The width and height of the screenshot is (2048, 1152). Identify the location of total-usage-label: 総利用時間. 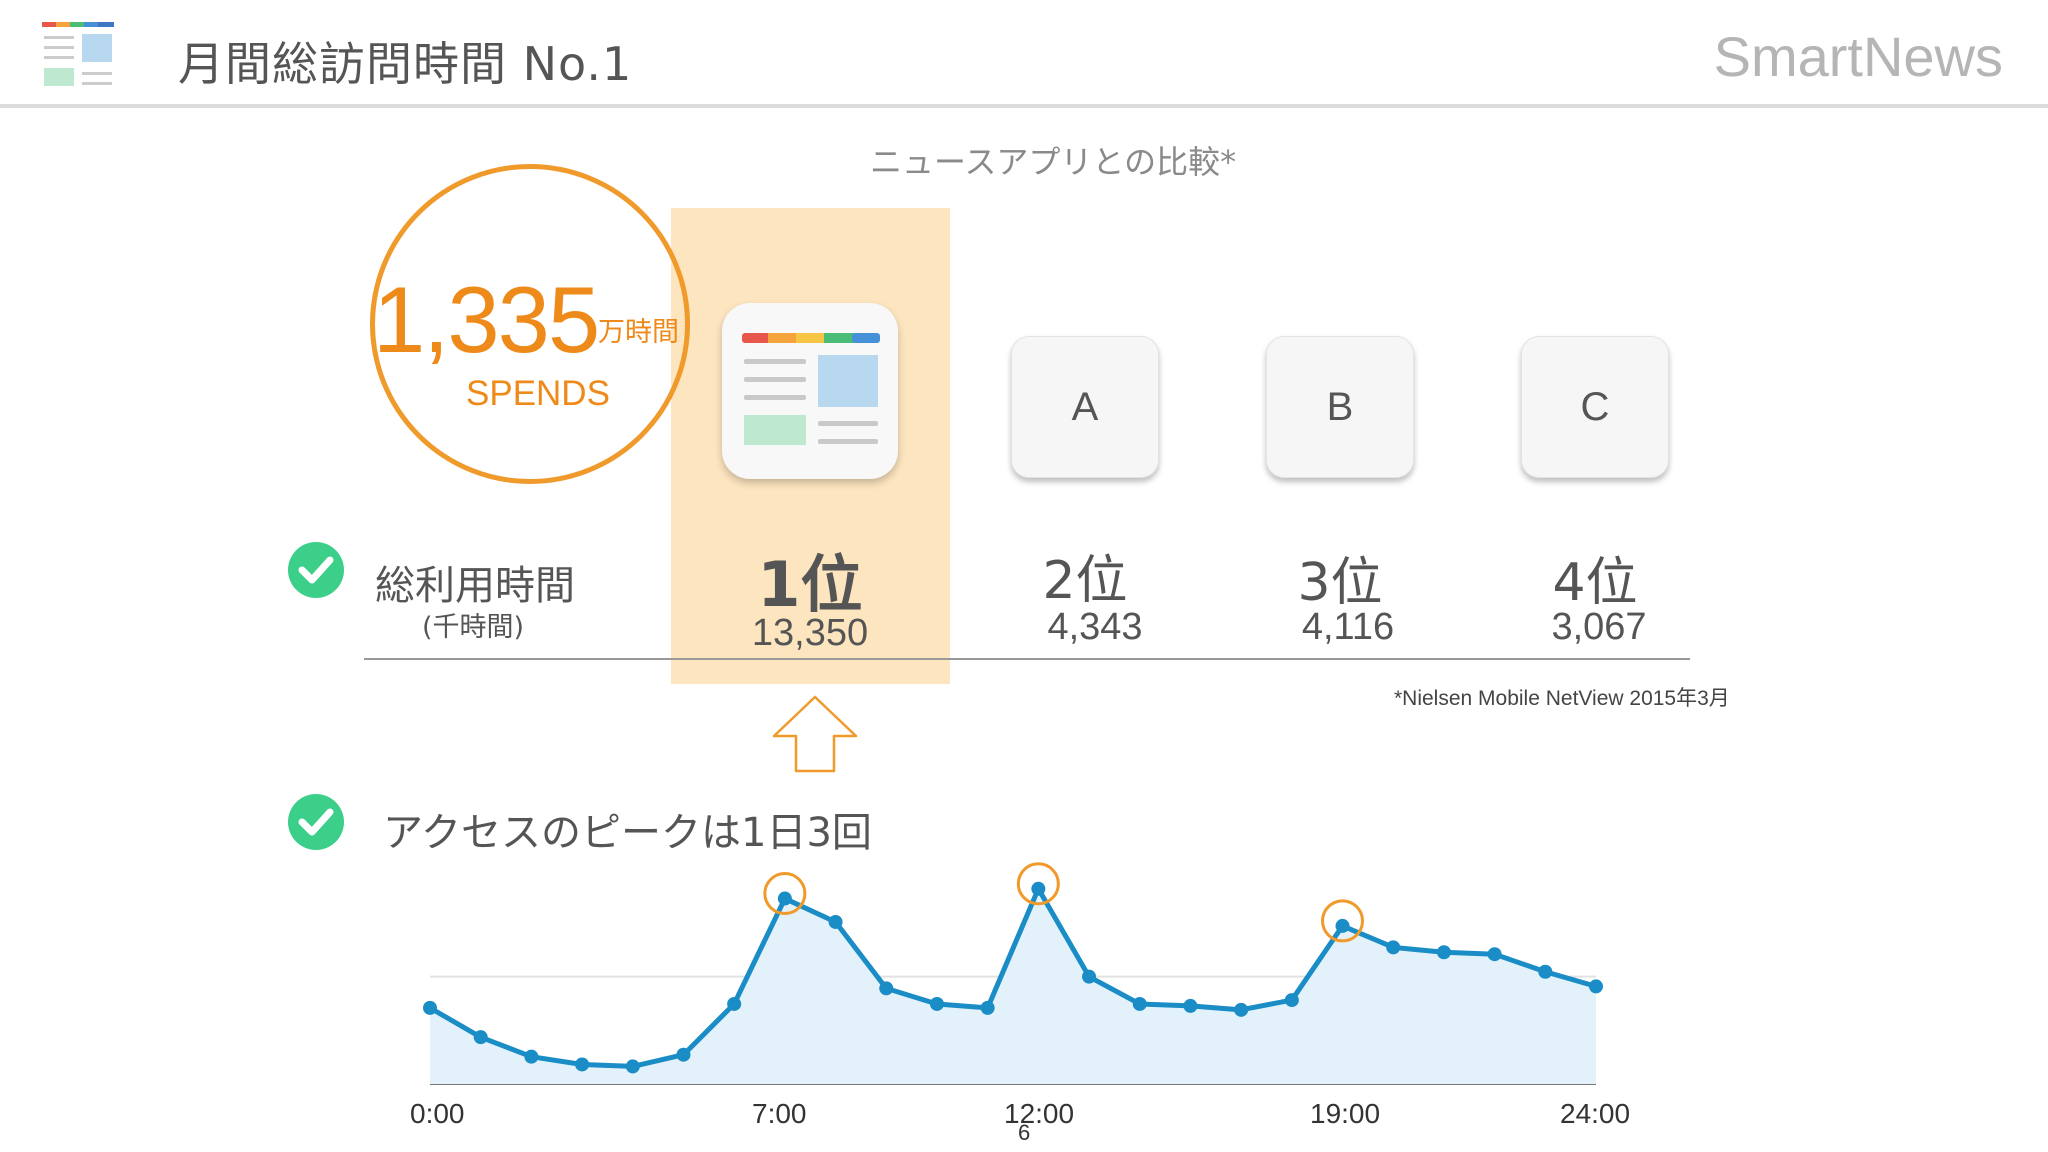
(475, 586).